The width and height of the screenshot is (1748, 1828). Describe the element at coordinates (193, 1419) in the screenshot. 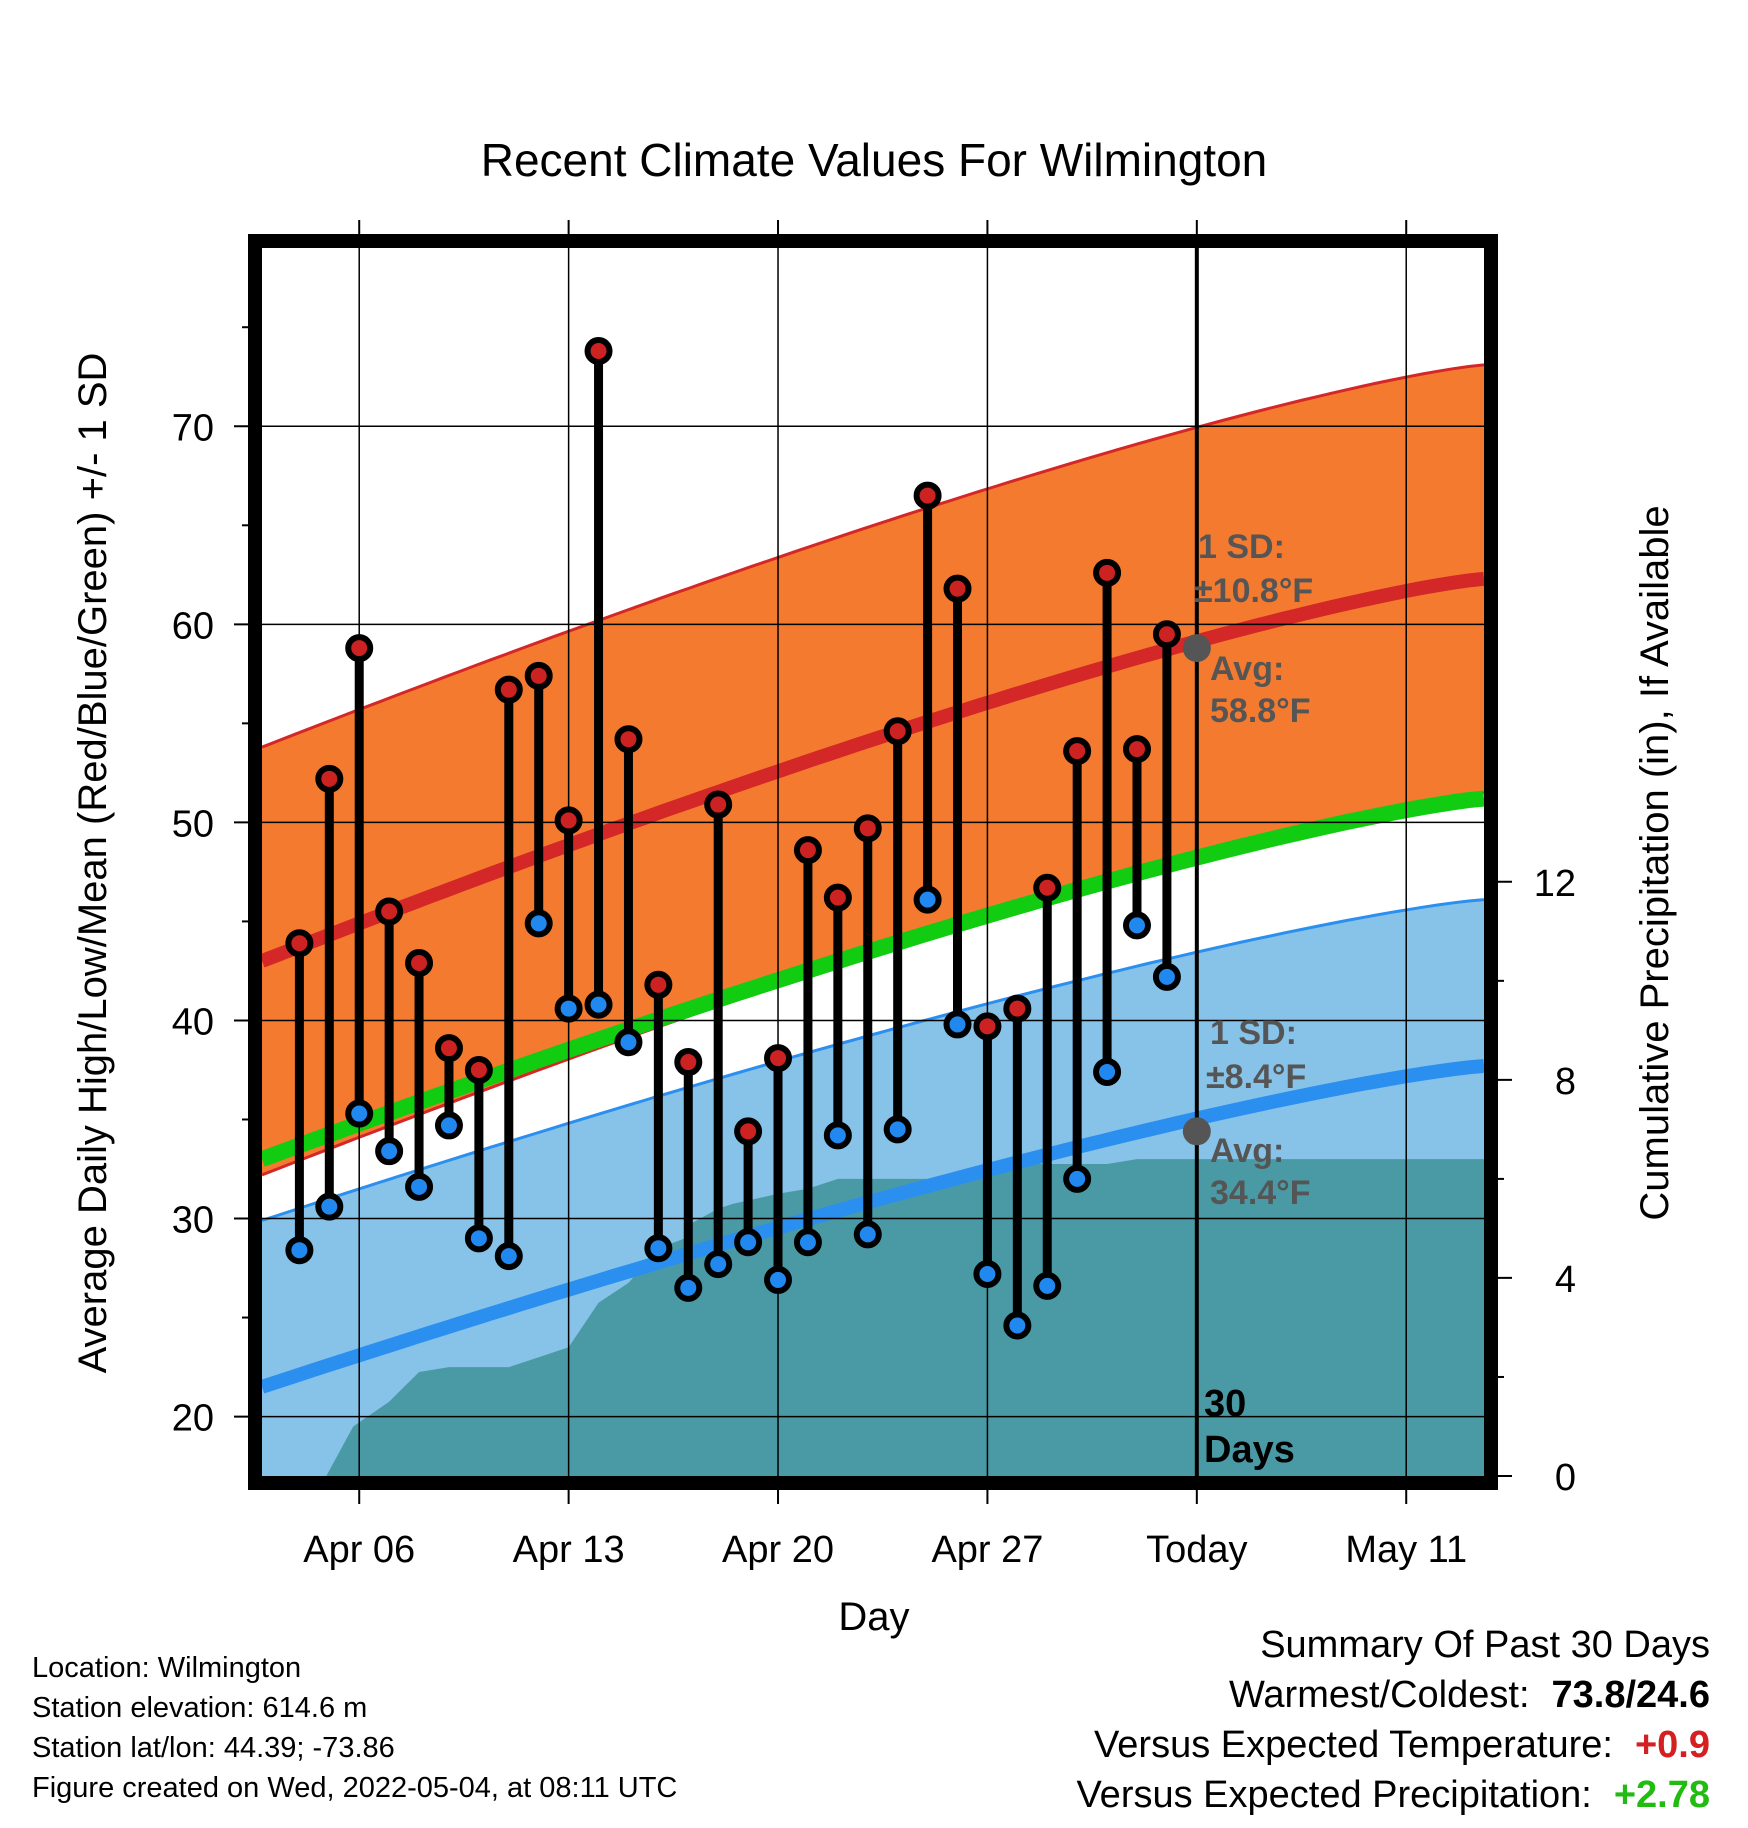

I see `y-tick-label-left: 20` at that location.